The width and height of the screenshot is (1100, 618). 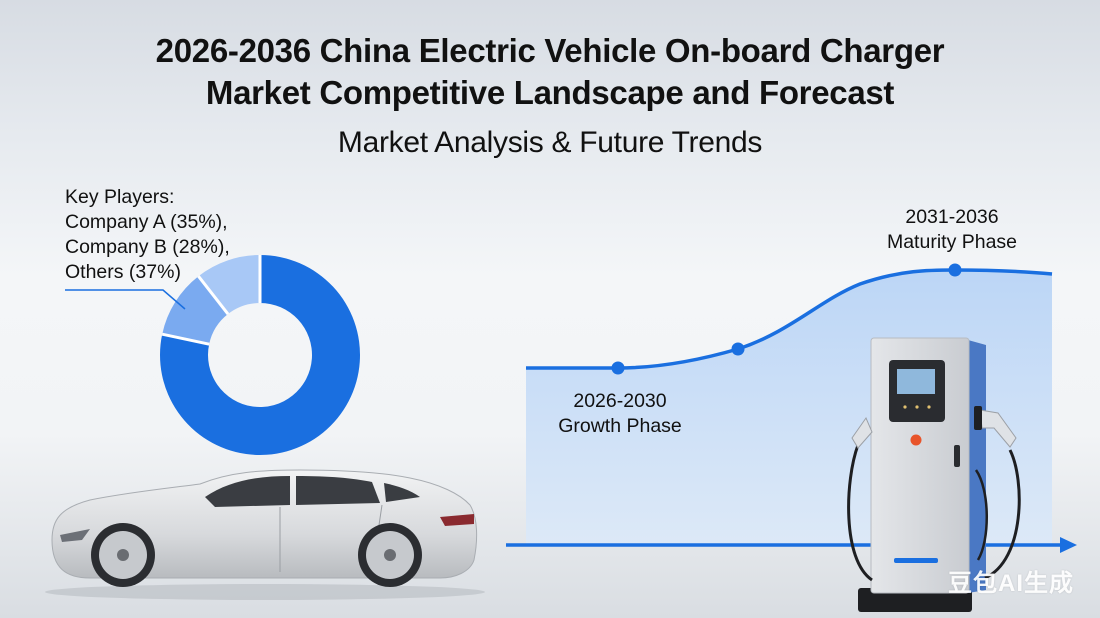 I want to click on legend-leader-line, so click(x=125, y=299).